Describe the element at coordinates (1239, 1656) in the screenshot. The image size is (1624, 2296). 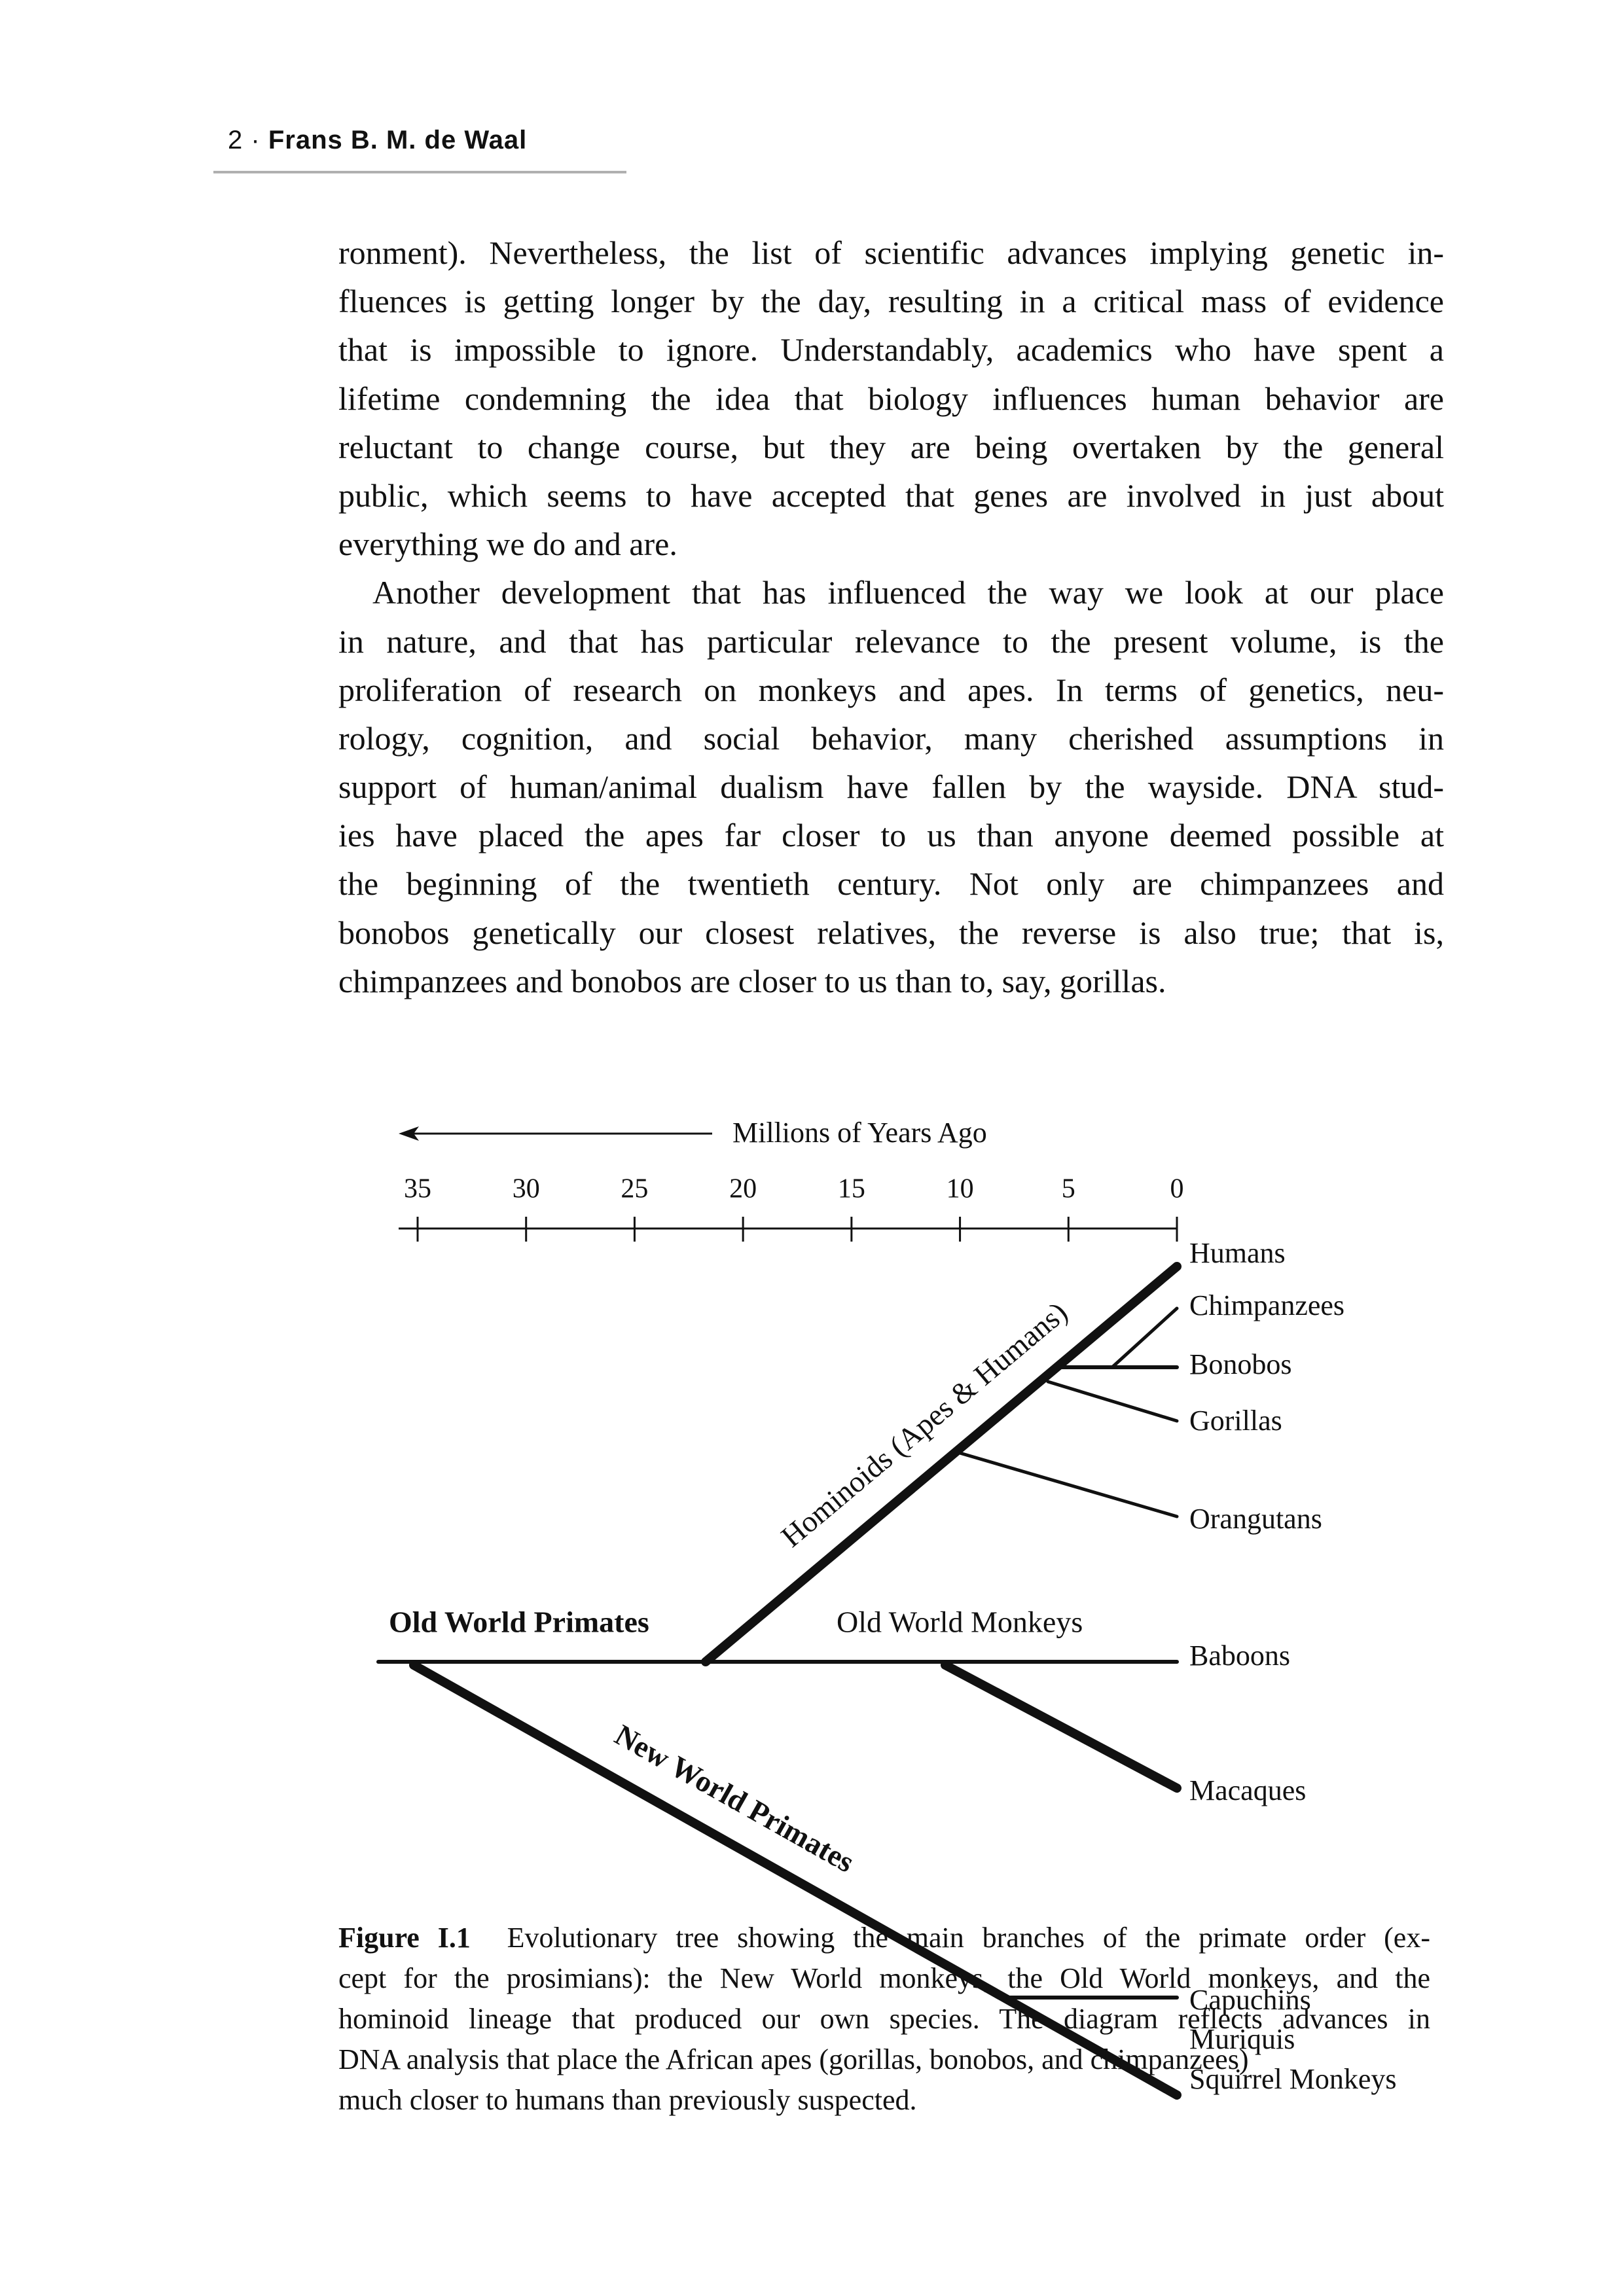
I see `taxon-label: Baboons` at that location.